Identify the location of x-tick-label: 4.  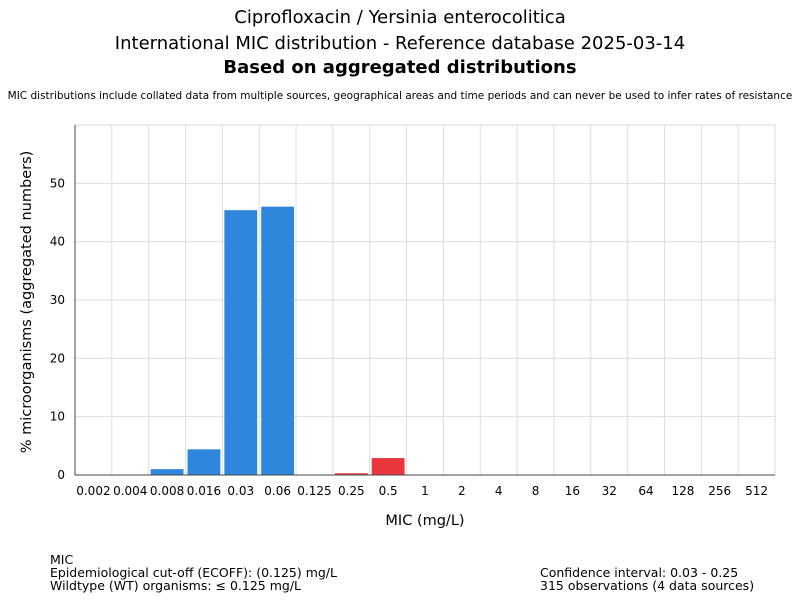
(499, 491).